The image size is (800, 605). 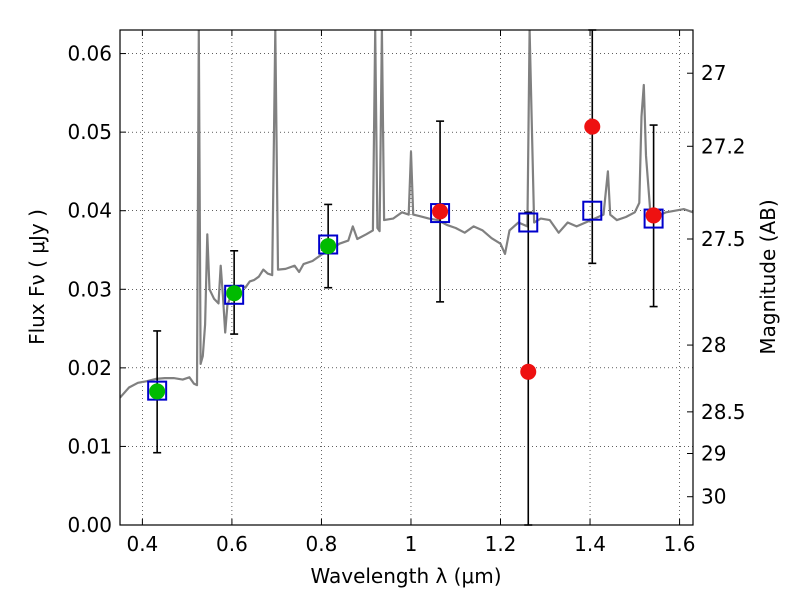 I want to click on x-tick-label: 1.2, so click(x=501, y=544).